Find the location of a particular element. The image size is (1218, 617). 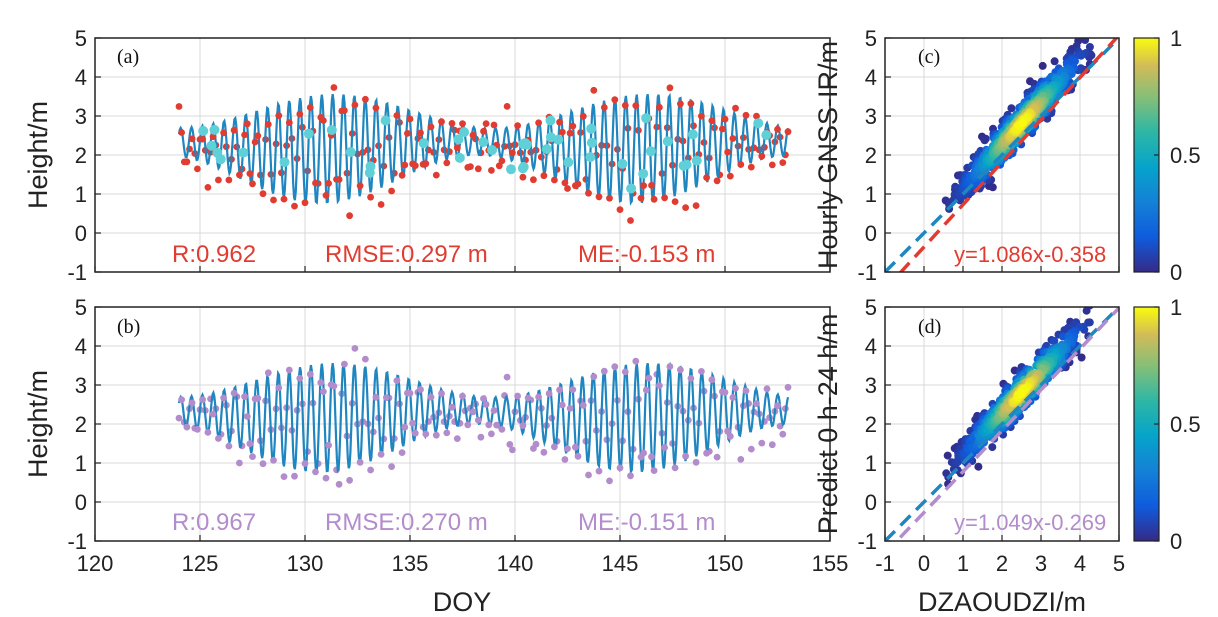

panel-d-ylabel: Predict 0 h-24 h/m is located at coordinates (828, 424).